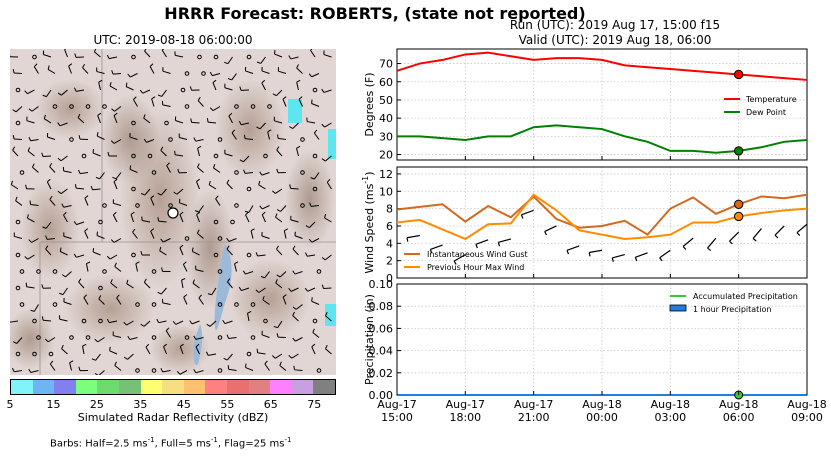  What do you see at coordinates (302, 387) in the screenshot?
I see `colorbar-segment` at bounding box center [302, 387].